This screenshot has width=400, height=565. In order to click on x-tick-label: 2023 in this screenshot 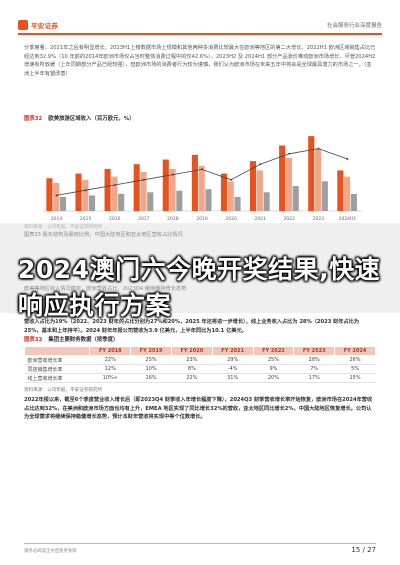, I will do `click(319, 219)`.